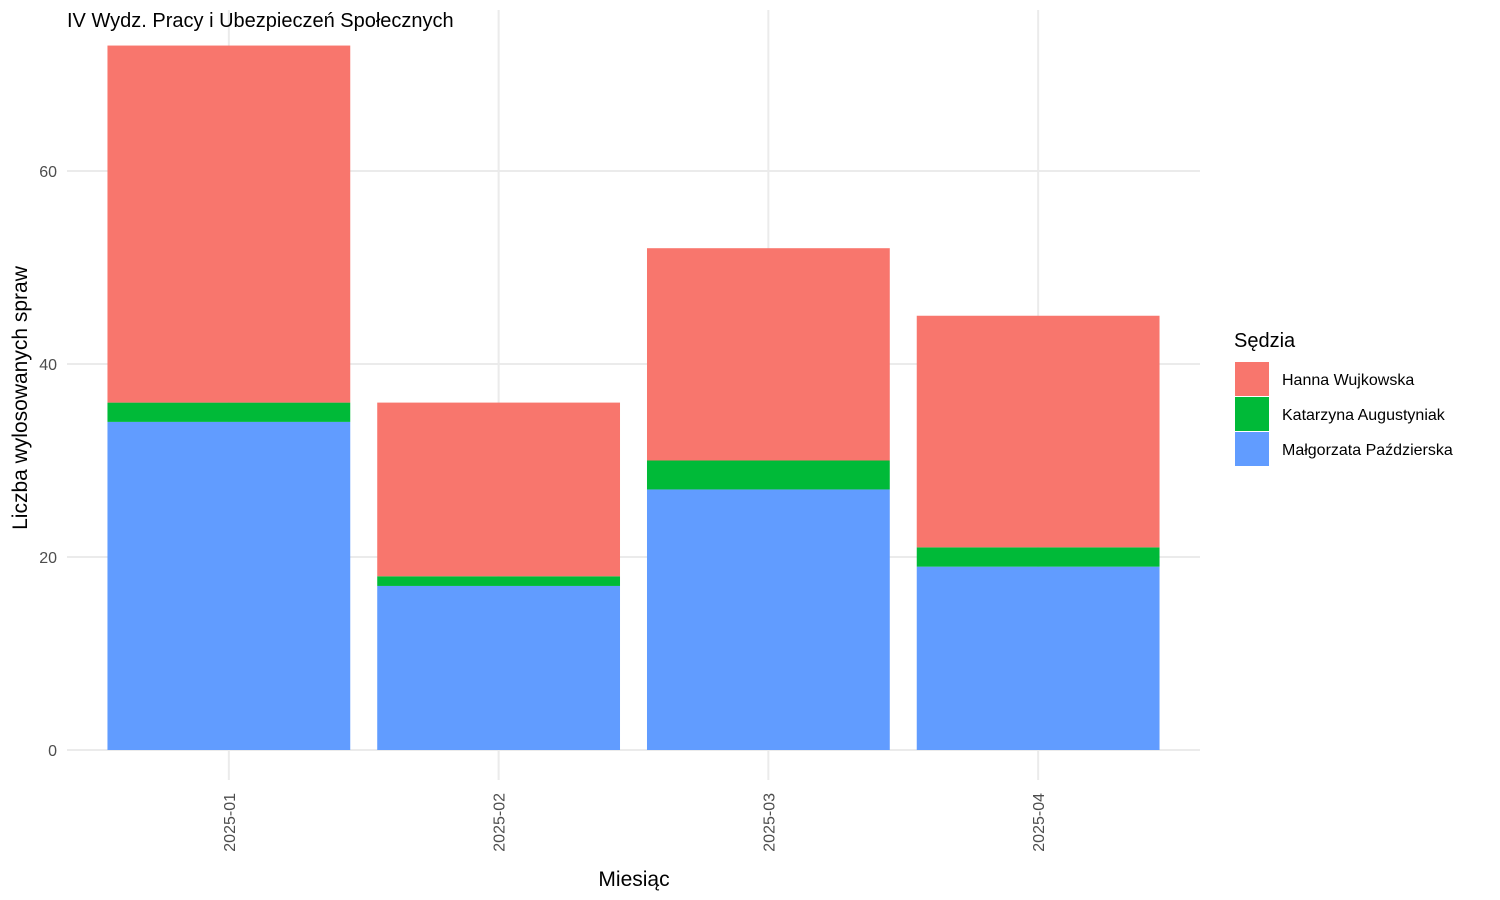  I want to click on y-tick-label: 40, so click(48, 365).